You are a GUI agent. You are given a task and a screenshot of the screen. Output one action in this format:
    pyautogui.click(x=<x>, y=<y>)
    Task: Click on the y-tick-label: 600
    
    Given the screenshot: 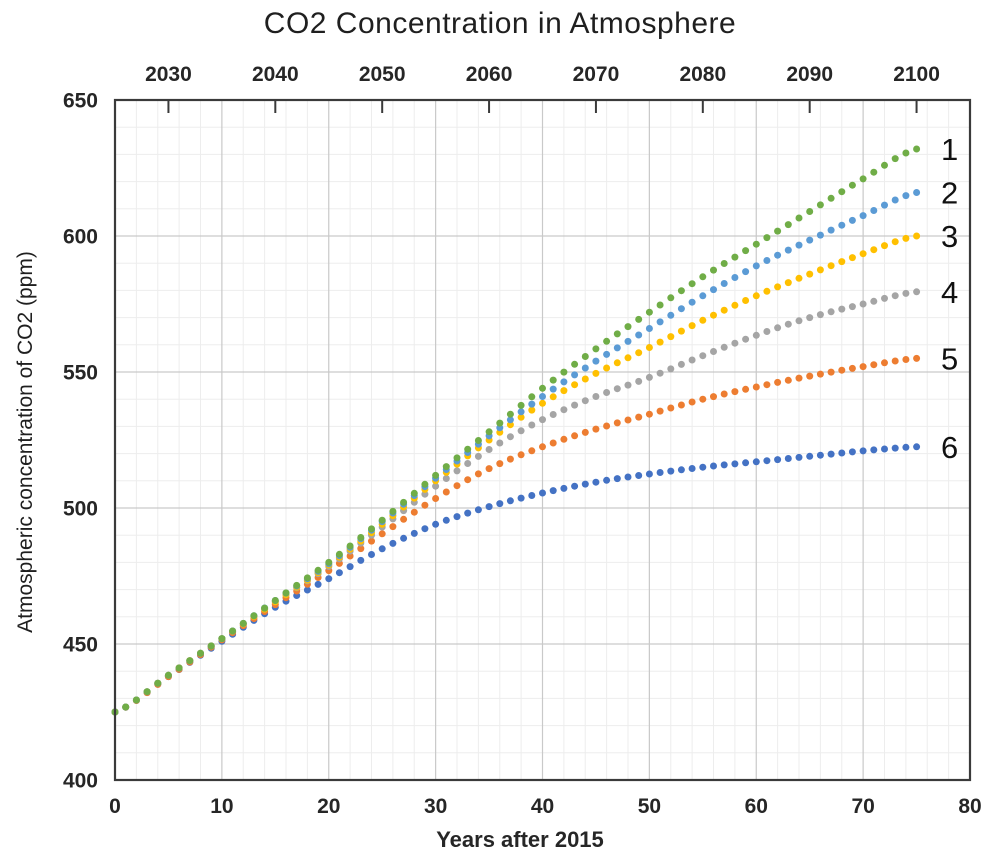 What is the action you would take?
    pyautogui.click(x=80, y=237)
    